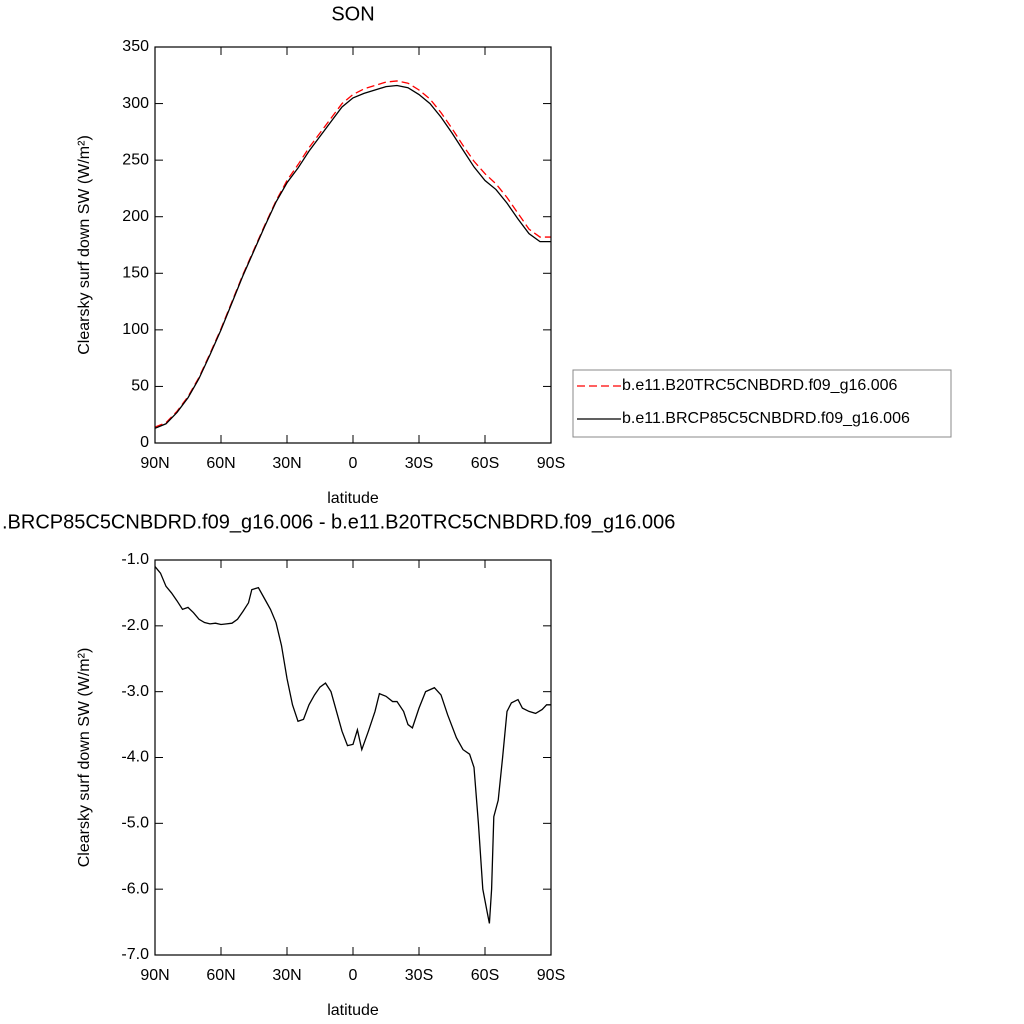  What do you see at coordinates (352, 14) in the screenshot?
I see `chart-title: SON` at bounding box center [352, 14].